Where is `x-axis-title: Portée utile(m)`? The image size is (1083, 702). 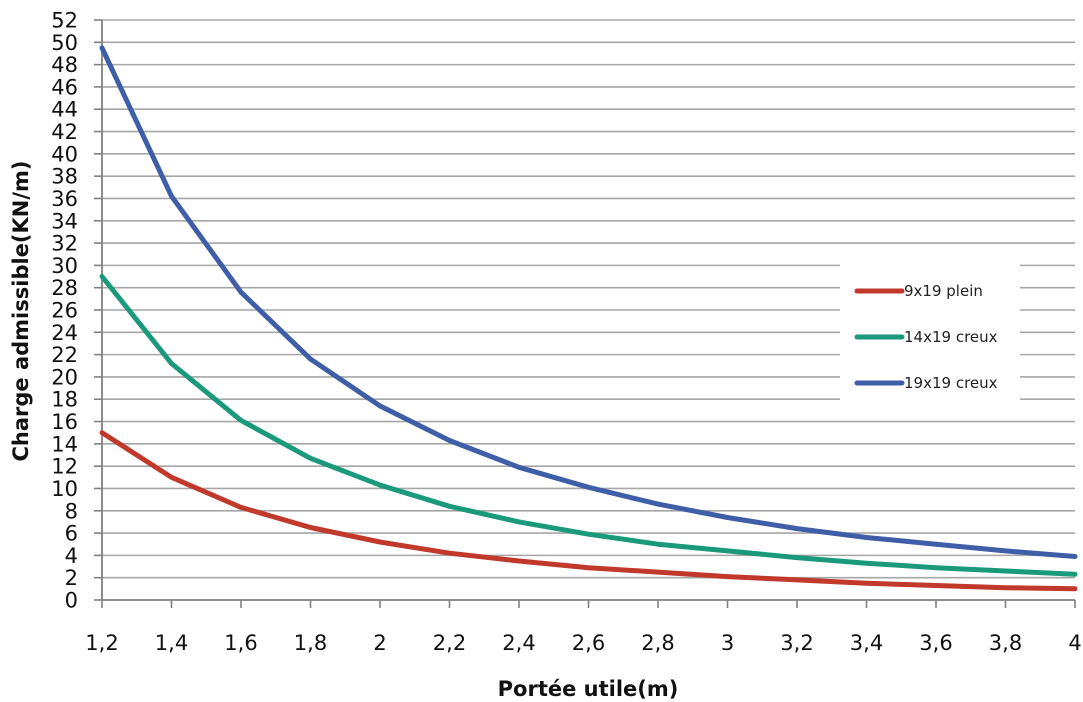
x-axis-title: Portée utile(m) is located at coordinates (588, 689).